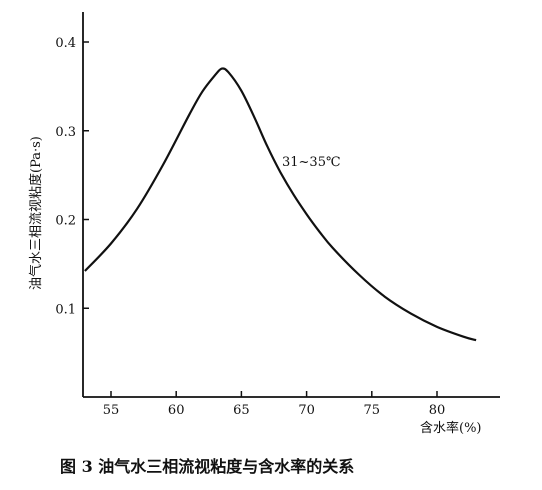 This screenshot has width=542, height=490. Describe the element at coordinates (241, 410) in the screenshot. I see `x-tick-label: 65` at that location.